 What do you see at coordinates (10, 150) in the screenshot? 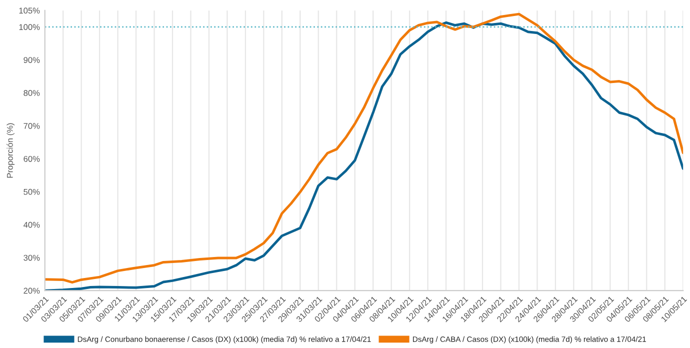
I see `y-axis-title: Proporción (%)` at bounding box center [10, 150].